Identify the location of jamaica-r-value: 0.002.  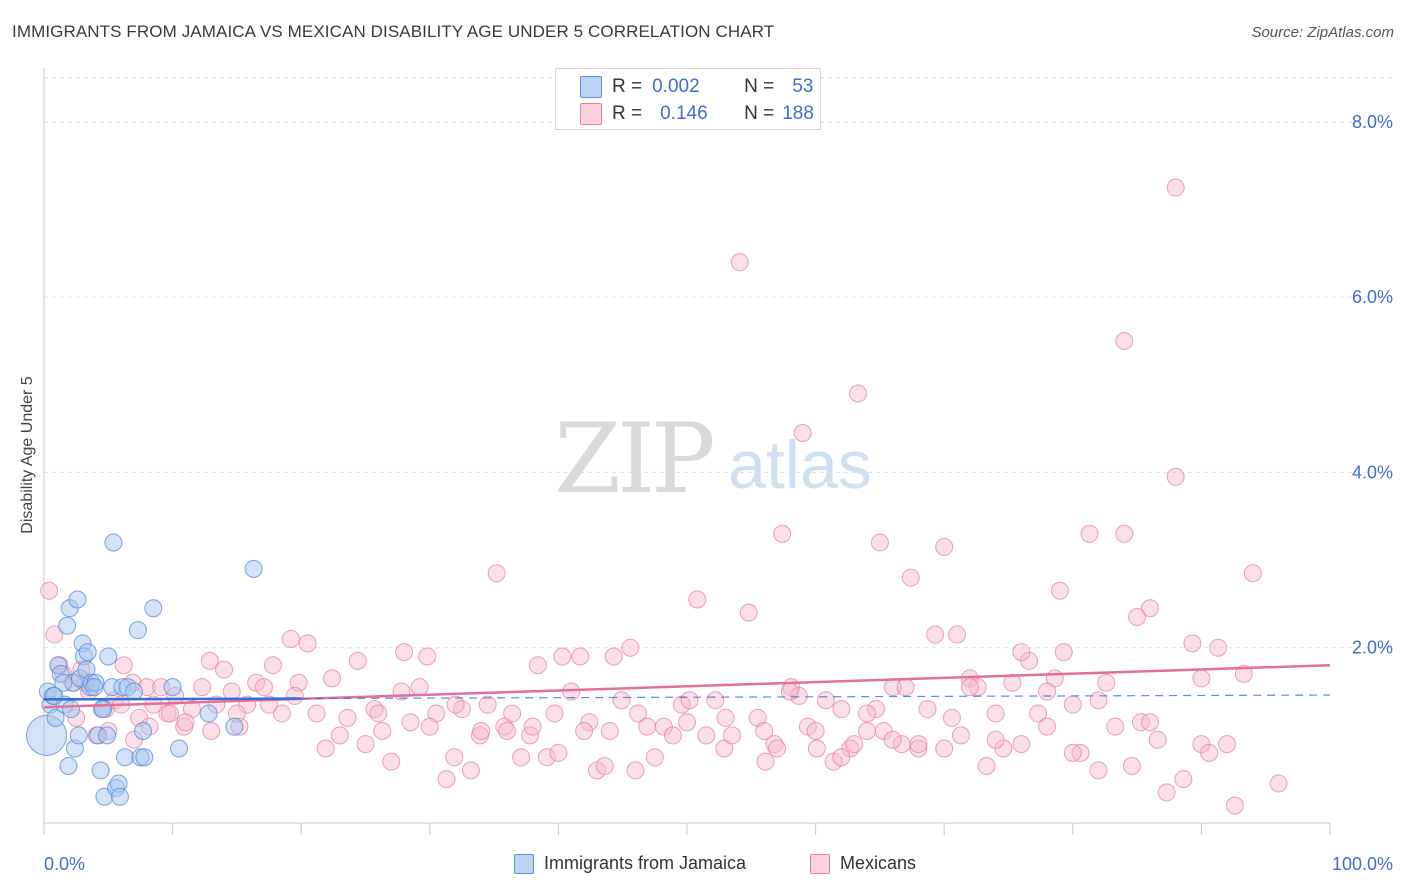
(676, 86).